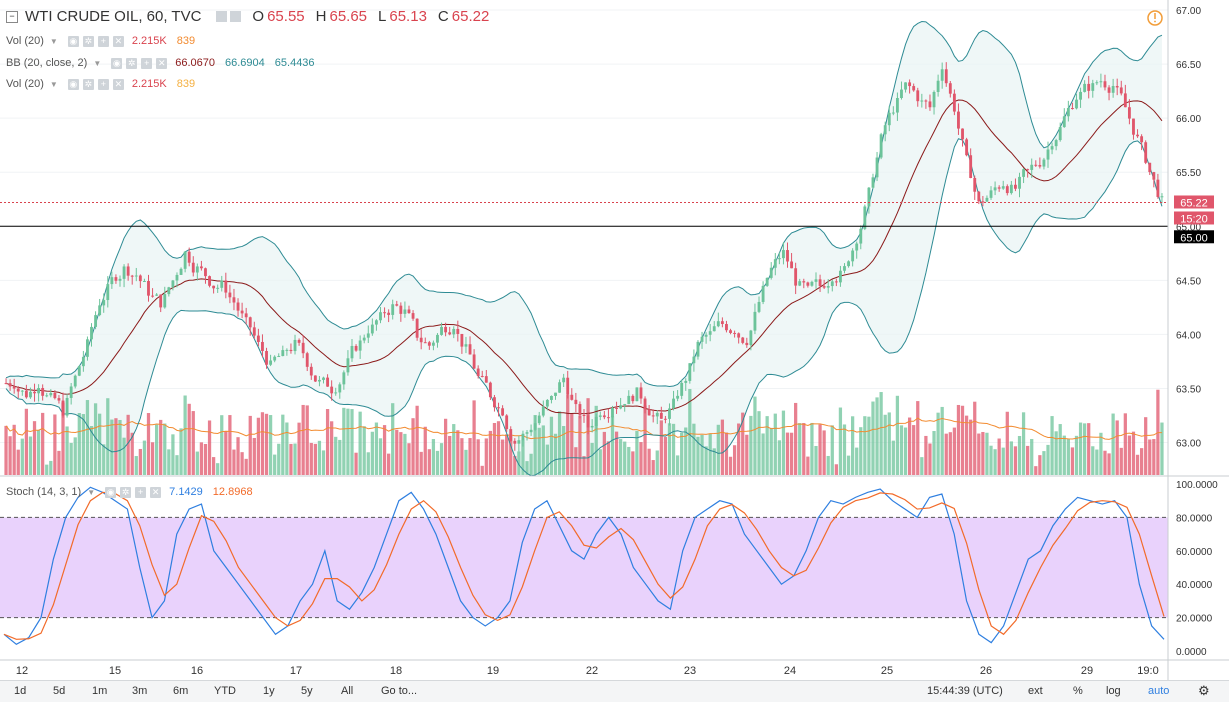 The image size is (1229, 702). What do you see at coordinates (690, 671) in the screenshot?
I see `time-tick-label: 23` at bounding box center [690, 671].